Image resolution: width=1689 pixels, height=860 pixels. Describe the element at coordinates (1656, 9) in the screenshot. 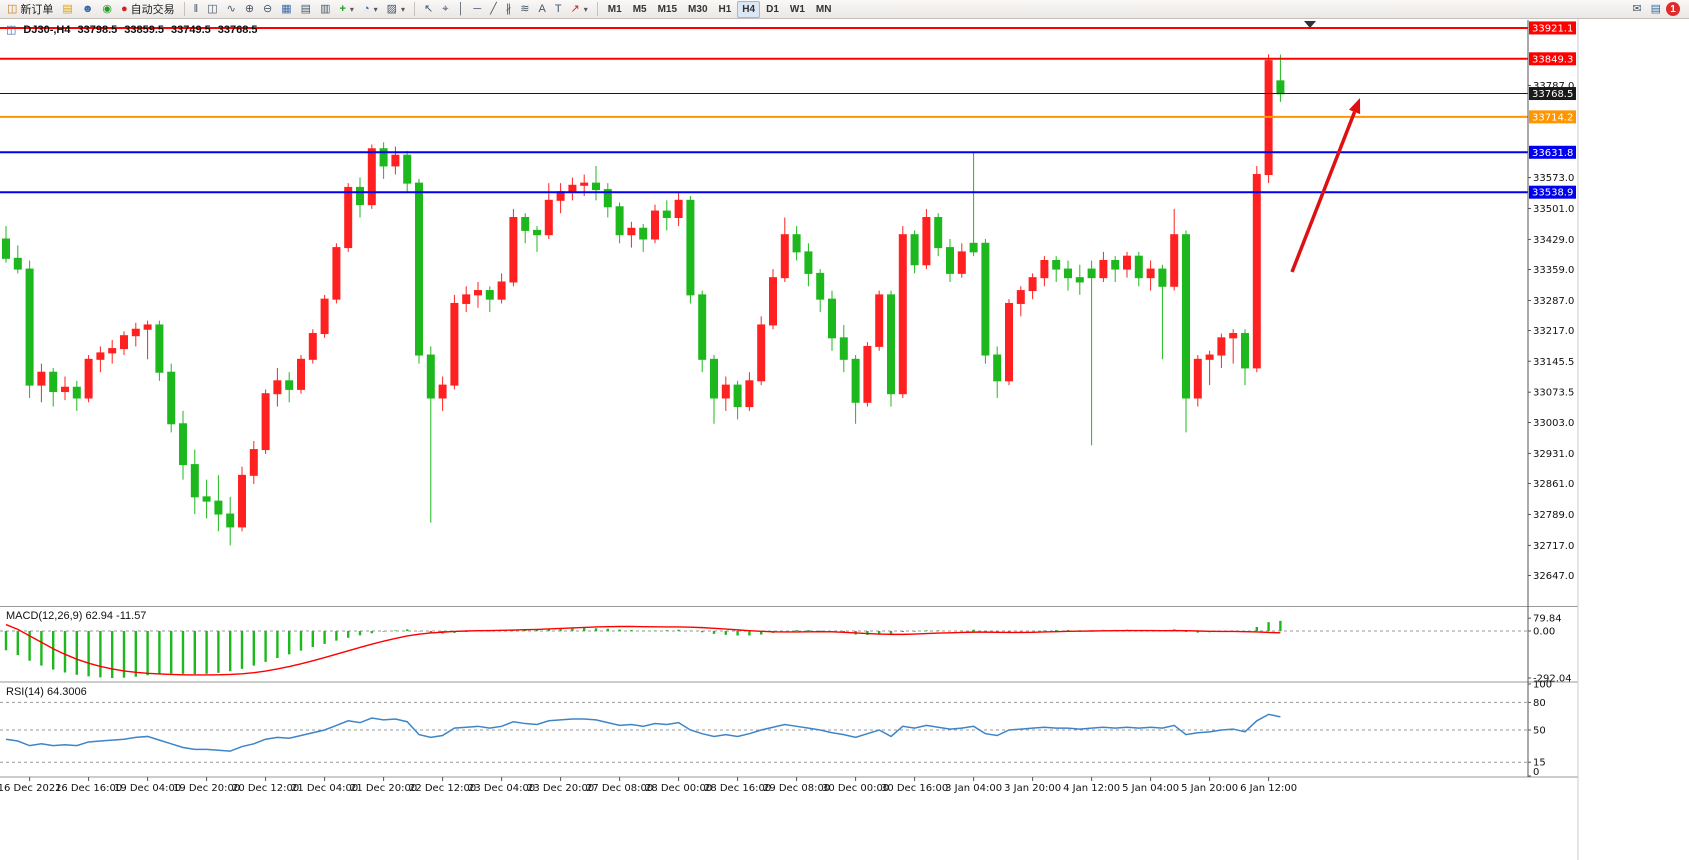

I see `news-button: ▤` at that location.